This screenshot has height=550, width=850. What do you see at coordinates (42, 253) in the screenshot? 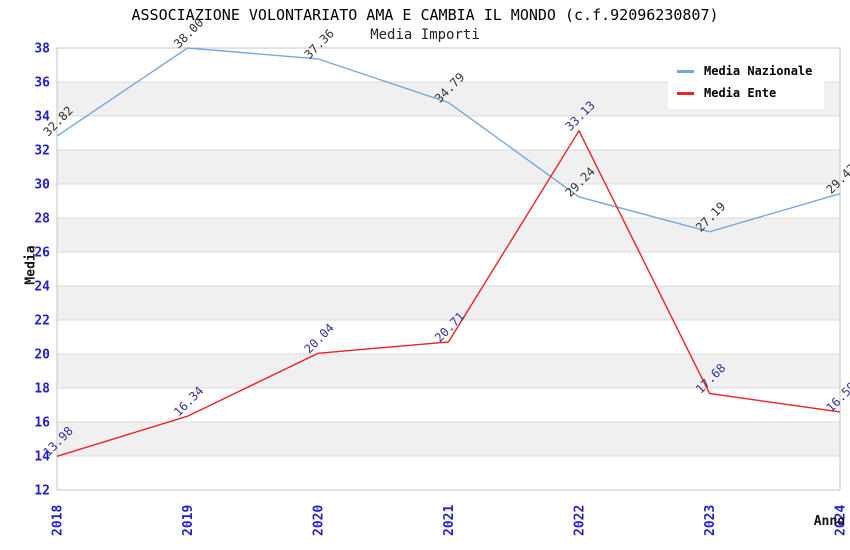
I see `y-tick-label: 26` at bounding box center [42, 253].